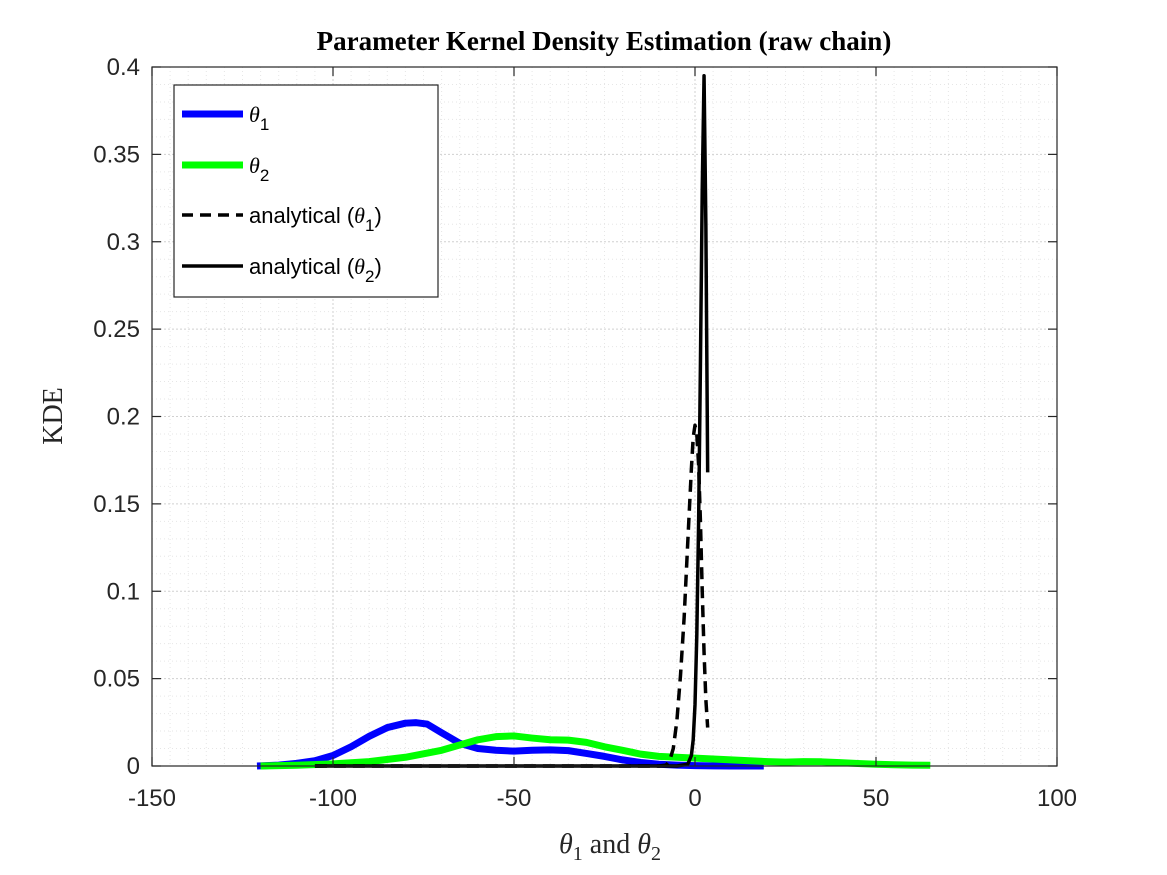  I want to click on y-tick-label: 0, so click(133, 766).